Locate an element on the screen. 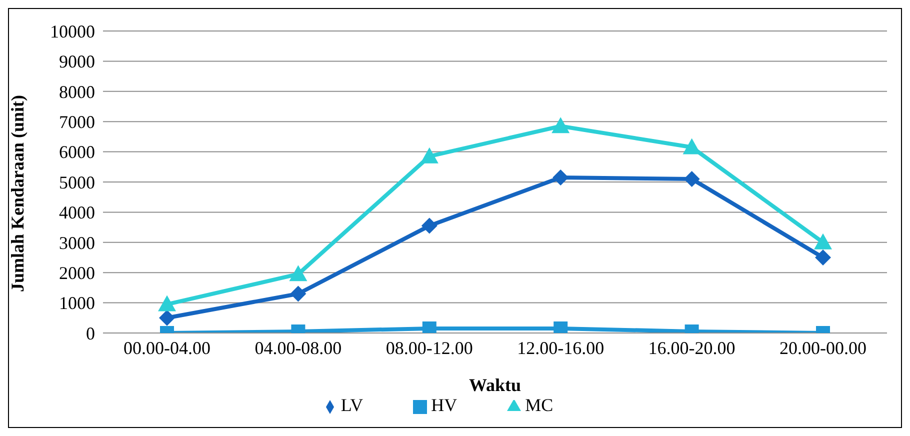 This screenshot has width=910, height=436. y-tick-label: 7000 is located at coordinates (77, 122).